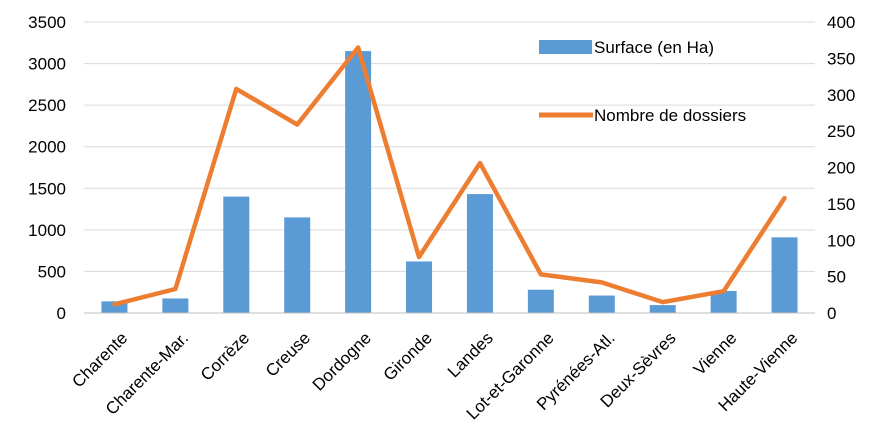 Image resolution: width=874 pixels, height=445 pixels. I want to click on right-tick-label: 350, so click(841, 58).